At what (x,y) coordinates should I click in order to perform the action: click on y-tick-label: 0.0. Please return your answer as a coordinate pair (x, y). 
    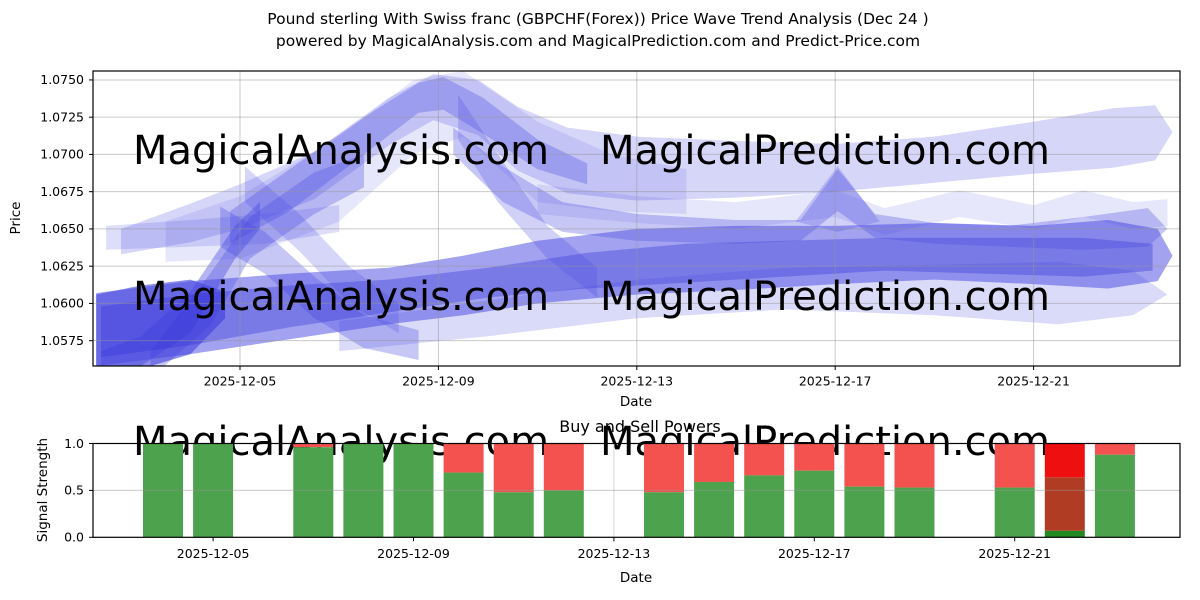
    Looking at the image, I should click on (74, 537).